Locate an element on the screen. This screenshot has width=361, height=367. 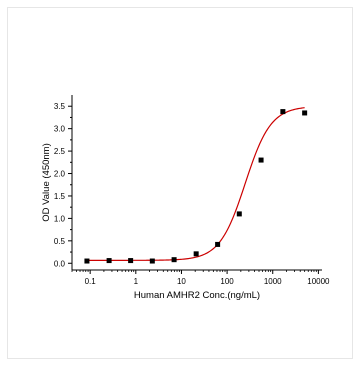
x-tick-label: 1 is located at coordinates (136, 281).